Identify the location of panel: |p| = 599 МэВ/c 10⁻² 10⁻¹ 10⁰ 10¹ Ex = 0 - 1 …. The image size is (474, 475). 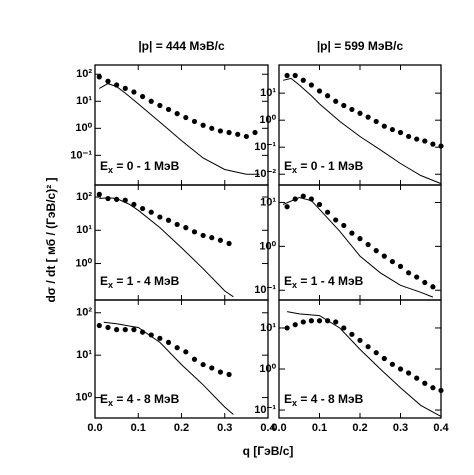
(349, 112).